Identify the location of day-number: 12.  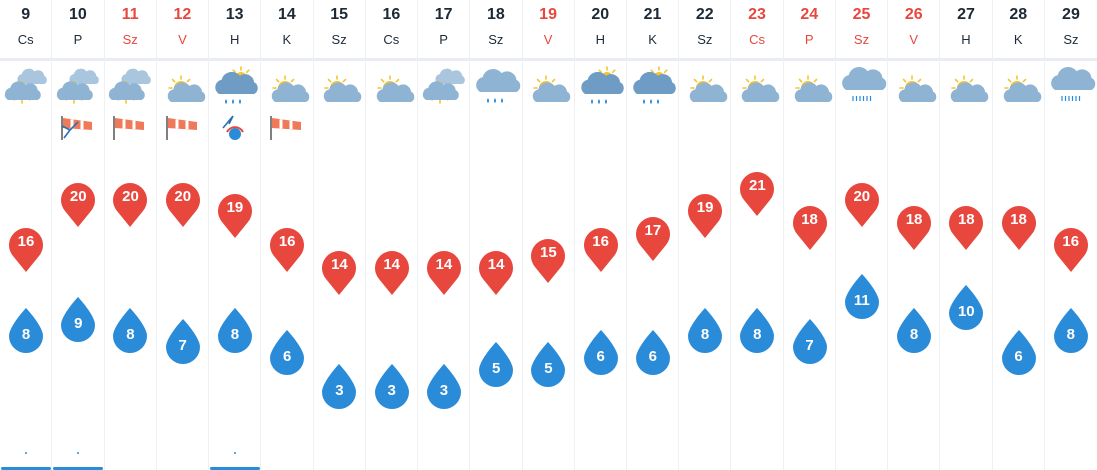
(182, 14).